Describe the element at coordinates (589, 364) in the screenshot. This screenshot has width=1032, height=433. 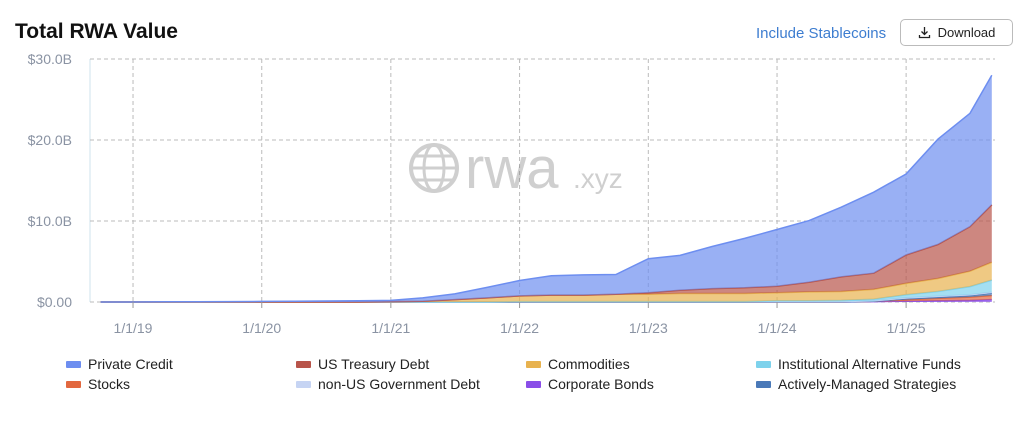
I see `legend-label: Commodities` at that location.